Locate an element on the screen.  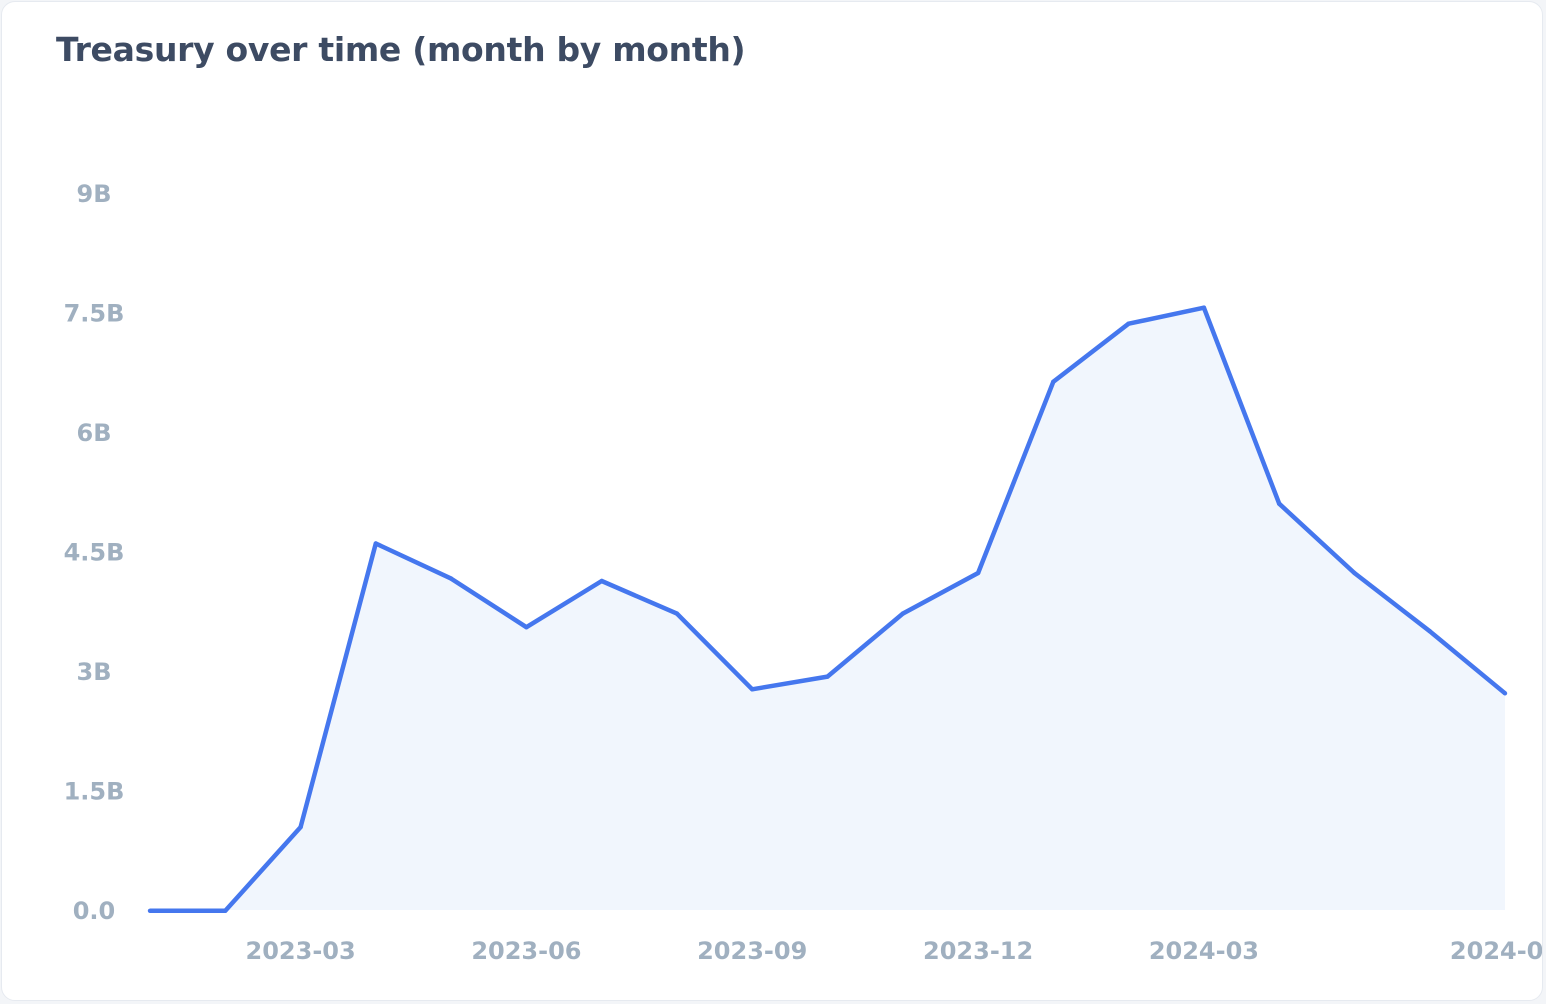
chart-title: Treasury over time (month by month) is located at coordinates (401, 49).